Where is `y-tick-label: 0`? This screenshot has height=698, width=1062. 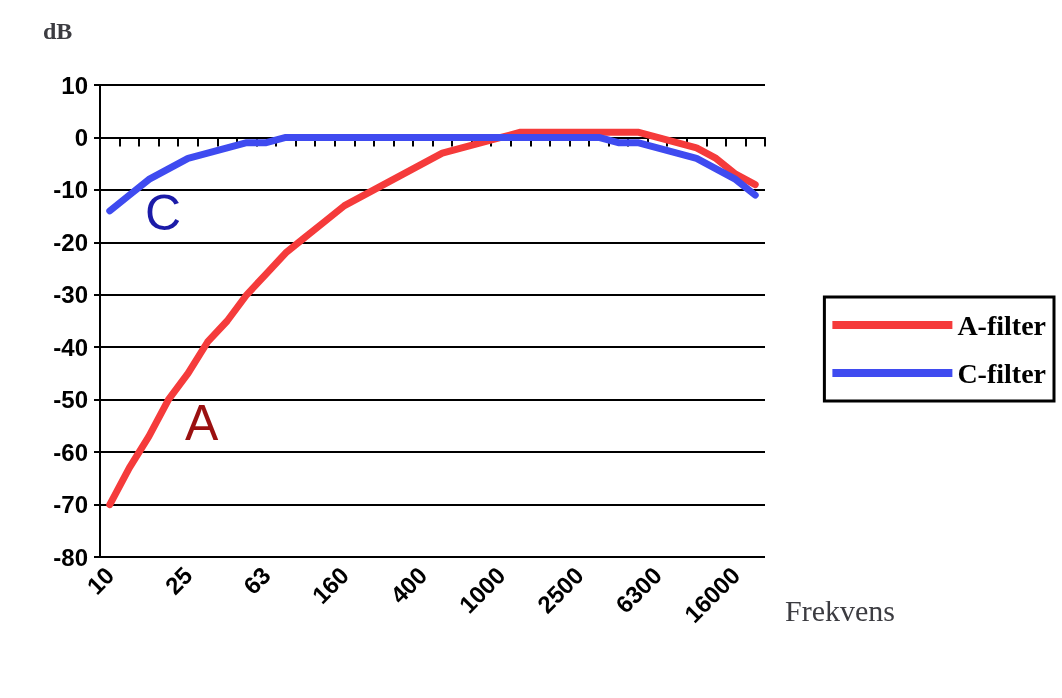
y-tick-label: 0 is located at coordinates (81, 137).